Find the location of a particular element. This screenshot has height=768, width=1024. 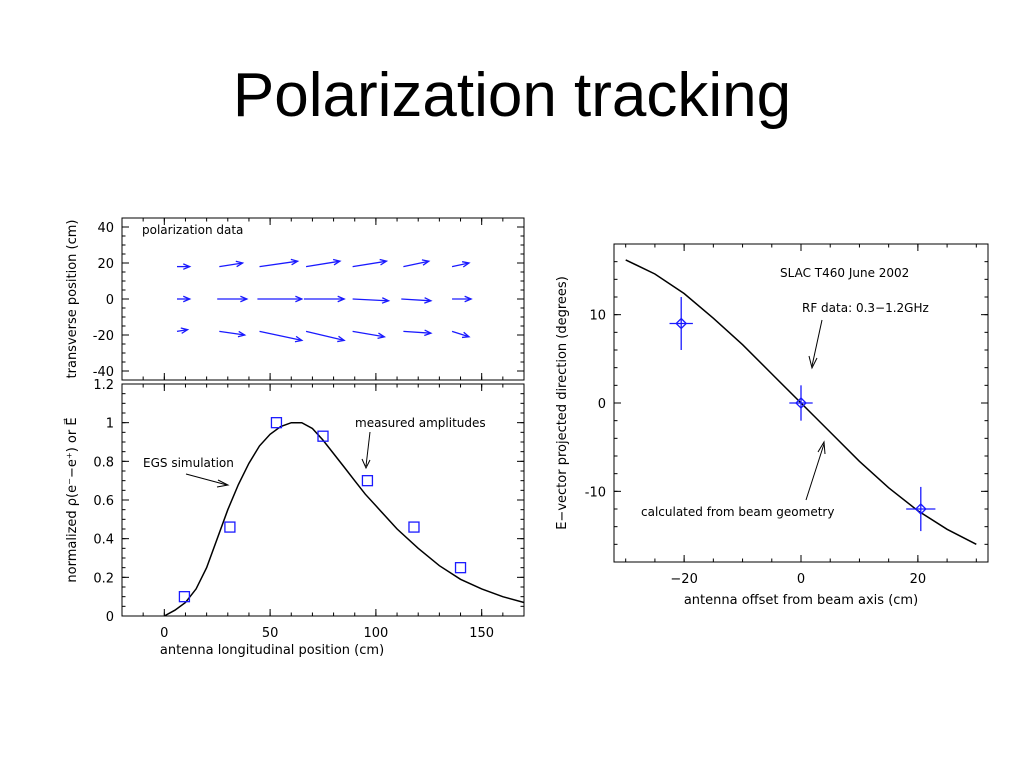

egs-simulation-label: EGS simulation is located at coordinates (188, 463).